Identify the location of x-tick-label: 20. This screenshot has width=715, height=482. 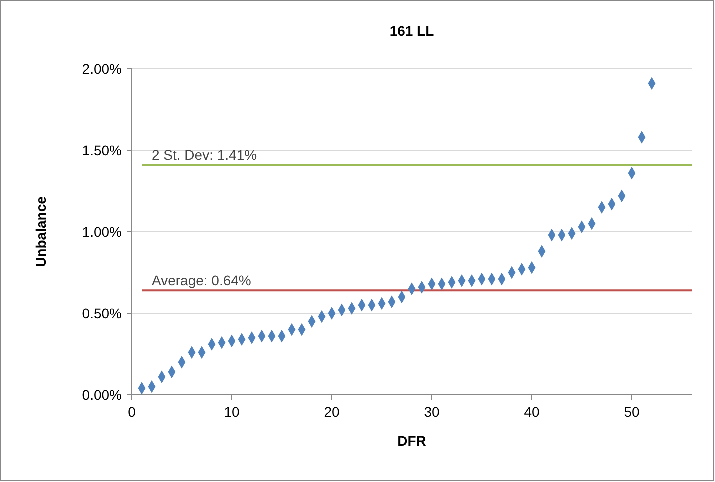
(332, 412).